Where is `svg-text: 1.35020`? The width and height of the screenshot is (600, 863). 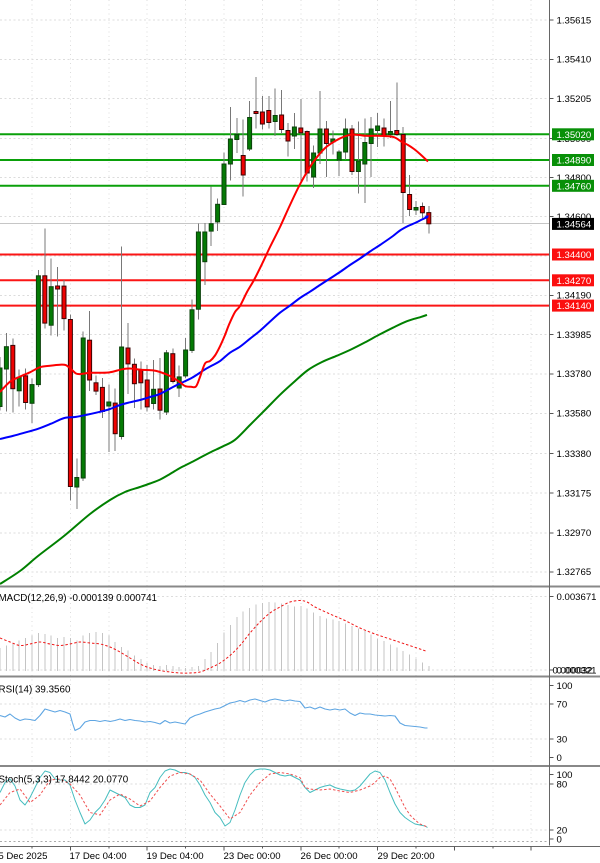
svg-text: 1.35020 is located at coordinates (574, 135).